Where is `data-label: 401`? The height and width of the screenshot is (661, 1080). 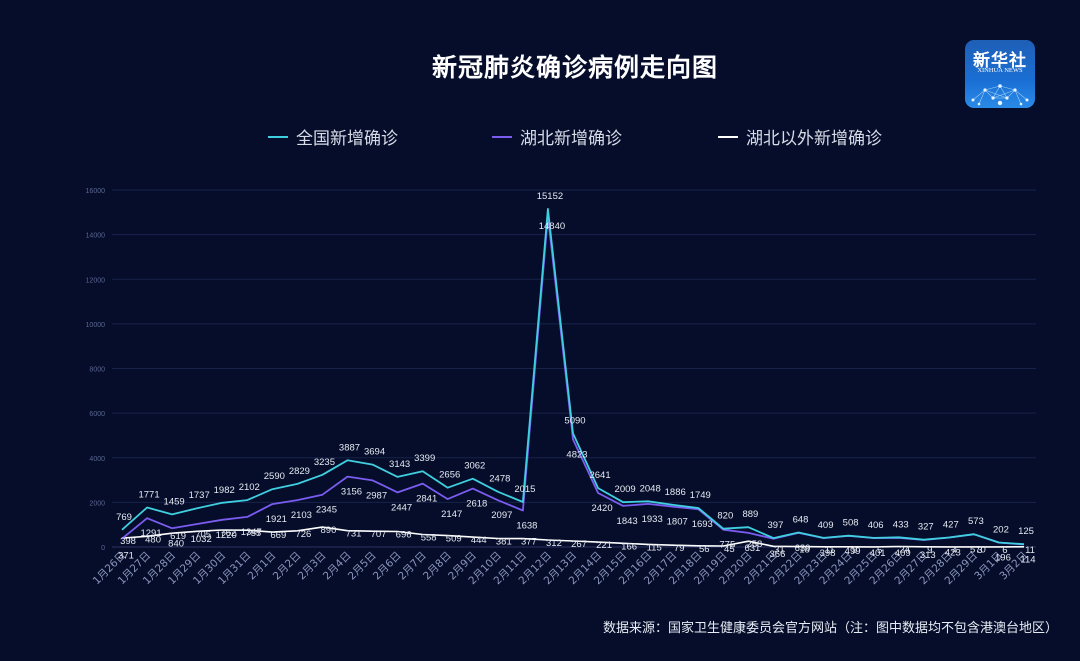 data-label: 401 is located at coordinates (878, 553).